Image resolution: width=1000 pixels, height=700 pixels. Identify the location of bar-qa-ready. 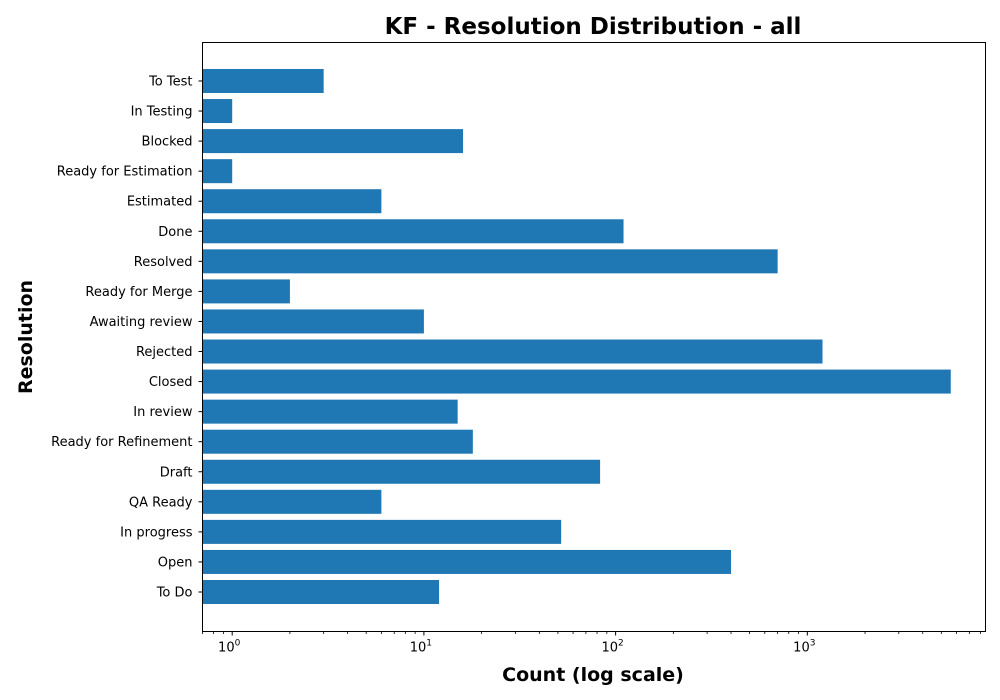
(292, 501).